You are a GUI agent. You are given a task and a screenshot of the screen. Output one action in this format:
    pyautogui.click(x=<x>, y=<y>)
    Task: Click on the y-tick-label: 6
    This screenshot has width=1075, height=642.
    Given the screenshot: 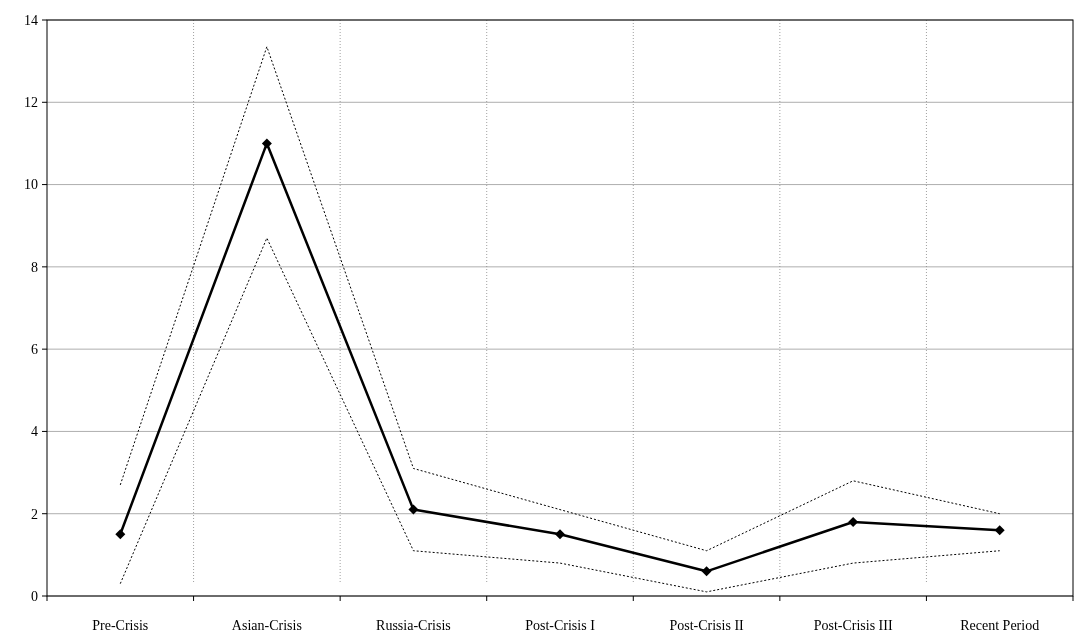 What is the action you would take?
    pyautogui.click(x=34, y=350)
    